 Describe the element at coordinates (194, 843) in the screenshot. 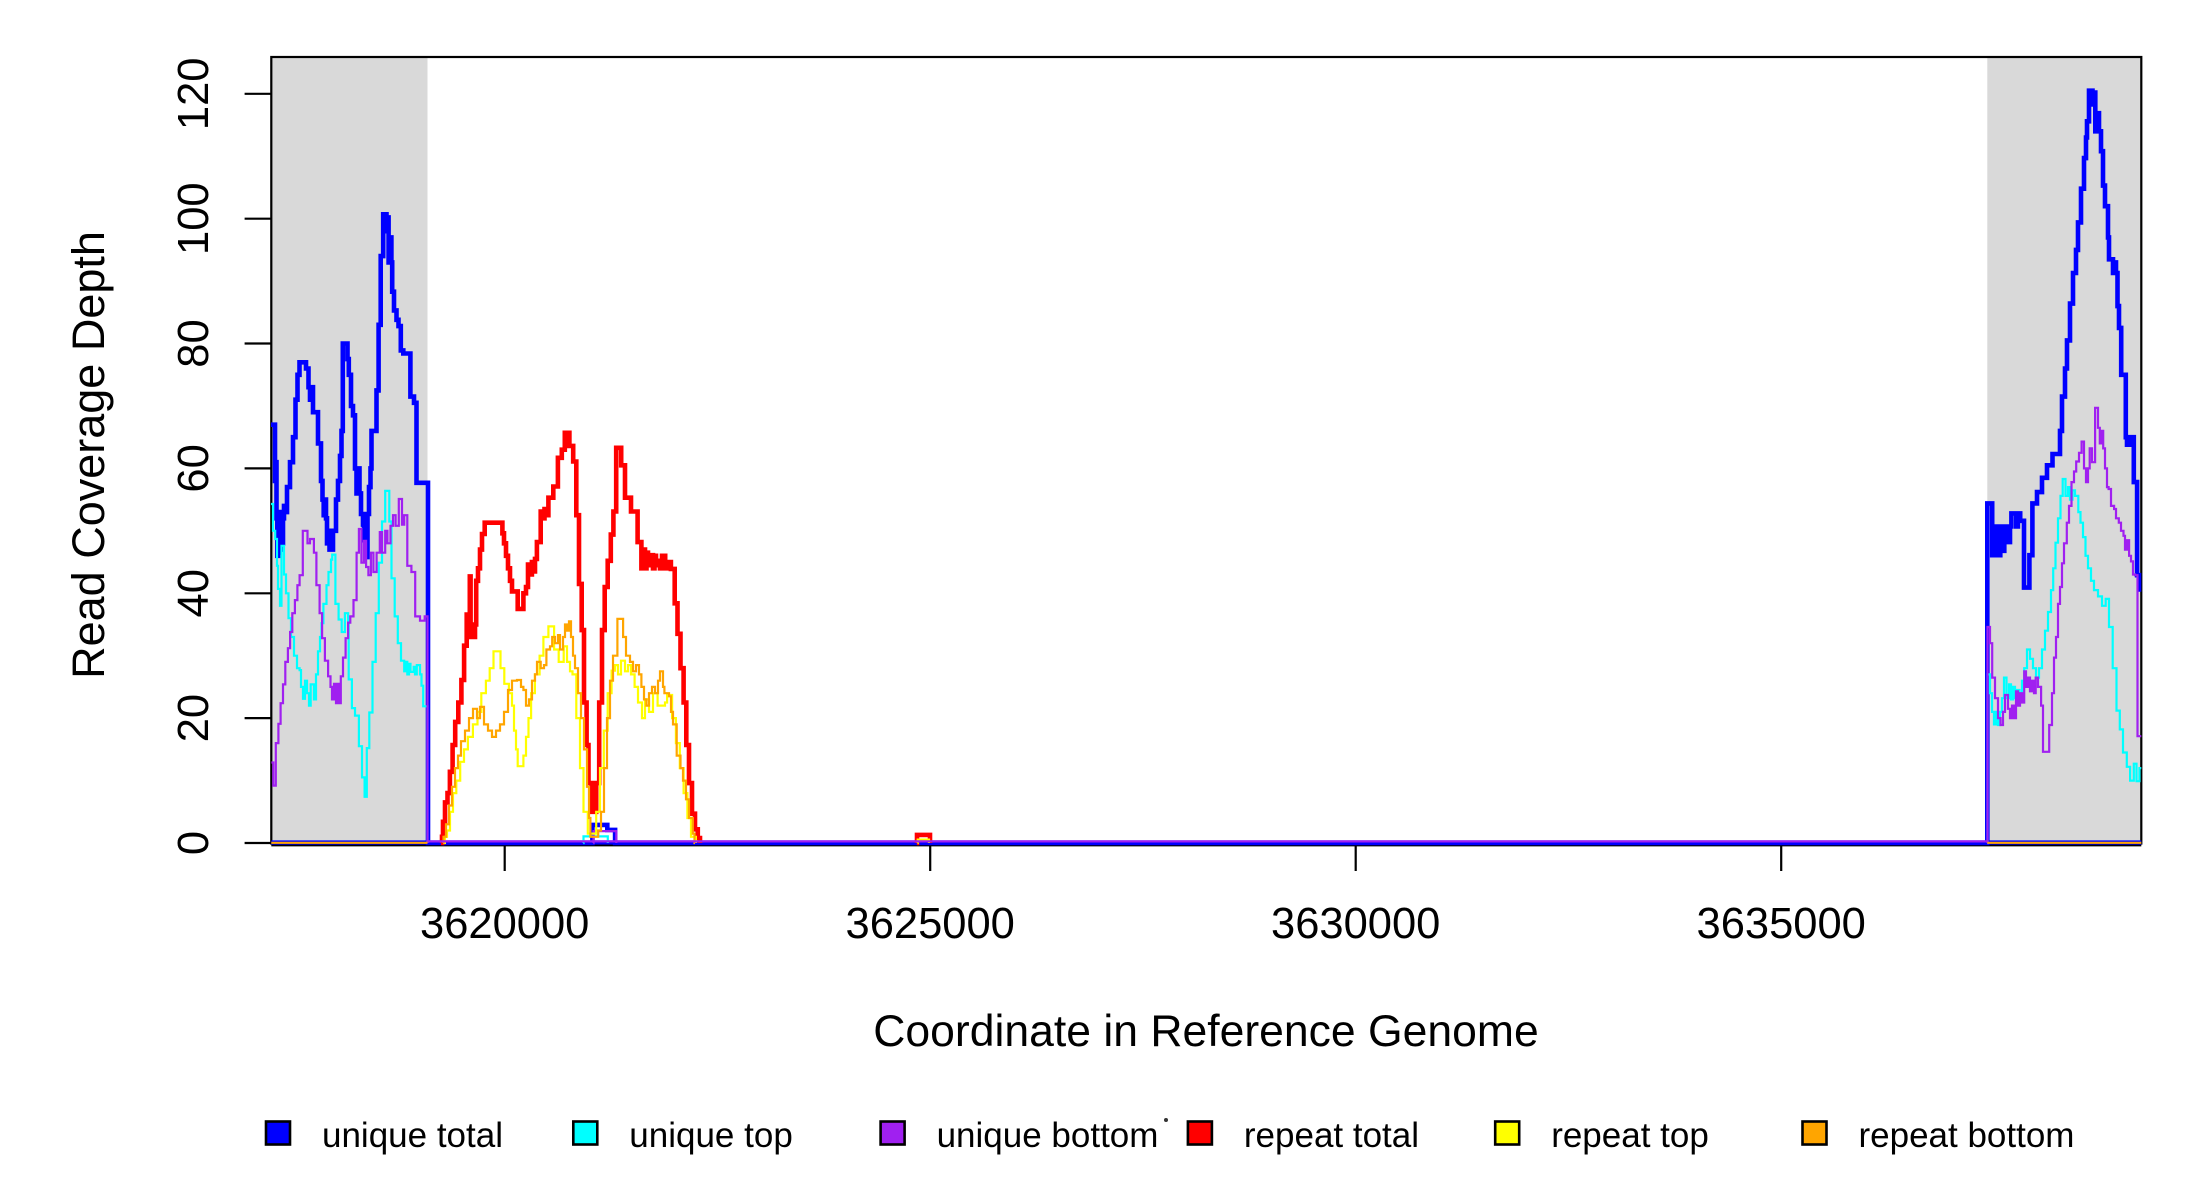

I see `svg-text: 0` at that location.